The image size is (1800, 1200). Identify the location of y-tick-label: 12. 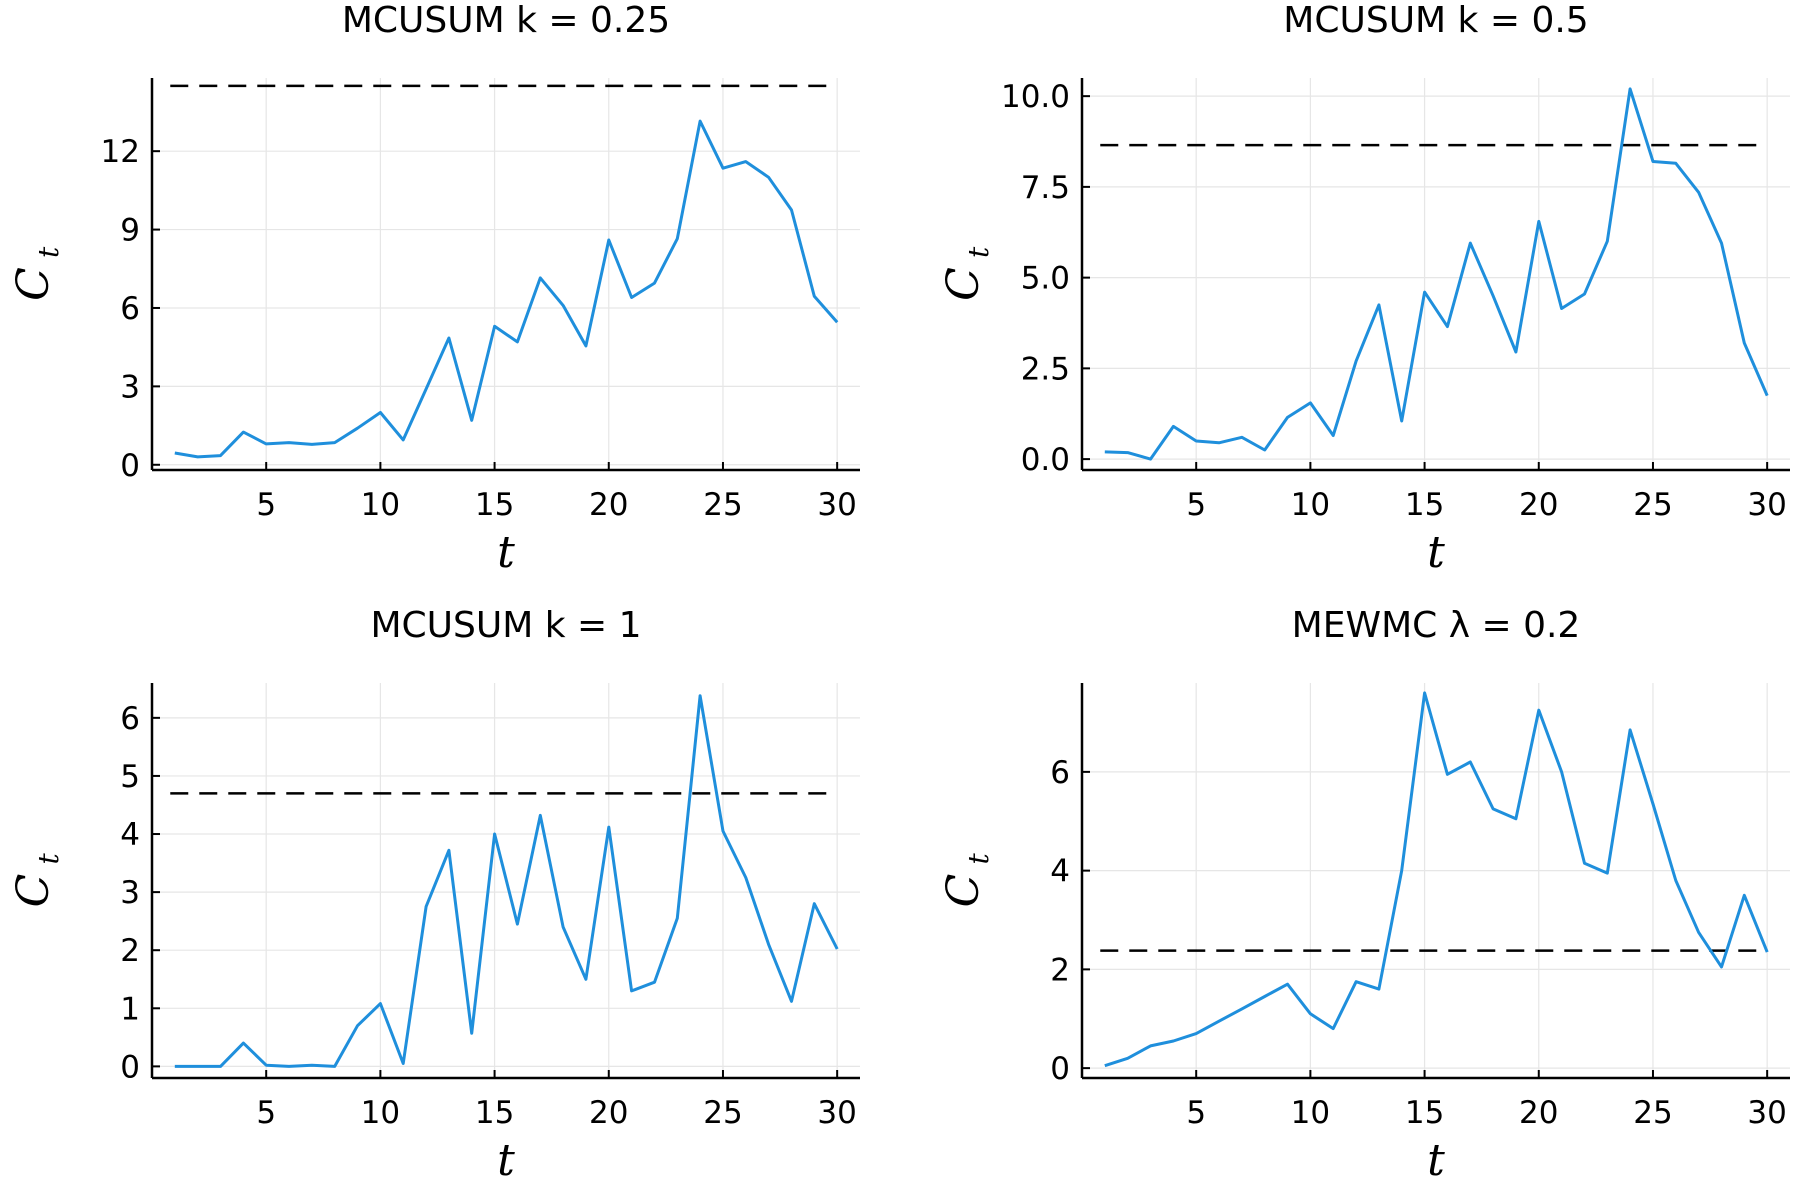
(120, 152).